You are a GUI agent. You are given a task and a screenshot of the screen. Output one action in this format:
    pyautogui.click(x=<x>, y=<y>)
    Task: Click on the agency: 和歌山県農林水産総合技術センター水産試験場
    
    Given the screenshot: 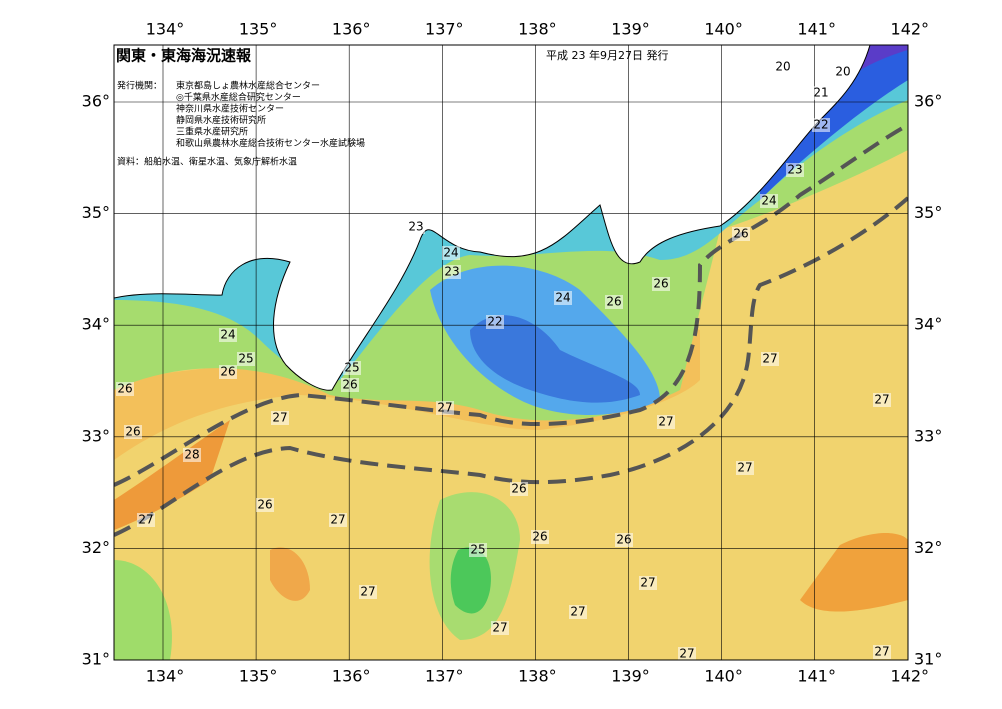 What is the action you would take?
    pyautogui.click(x=270, y=143)
    